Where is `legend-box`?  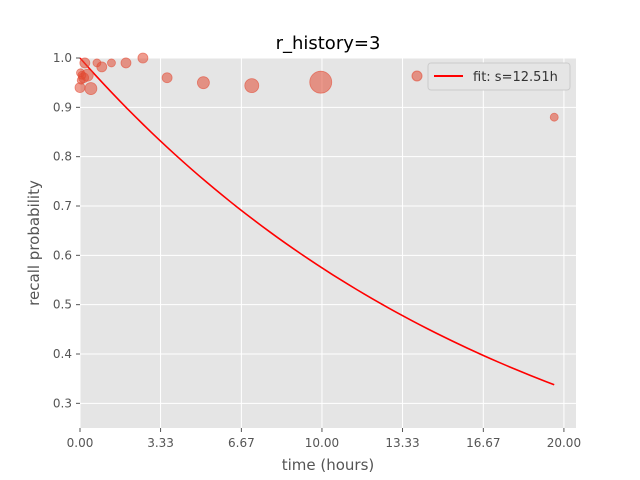
legend-box is located at coordinates (499, 76).